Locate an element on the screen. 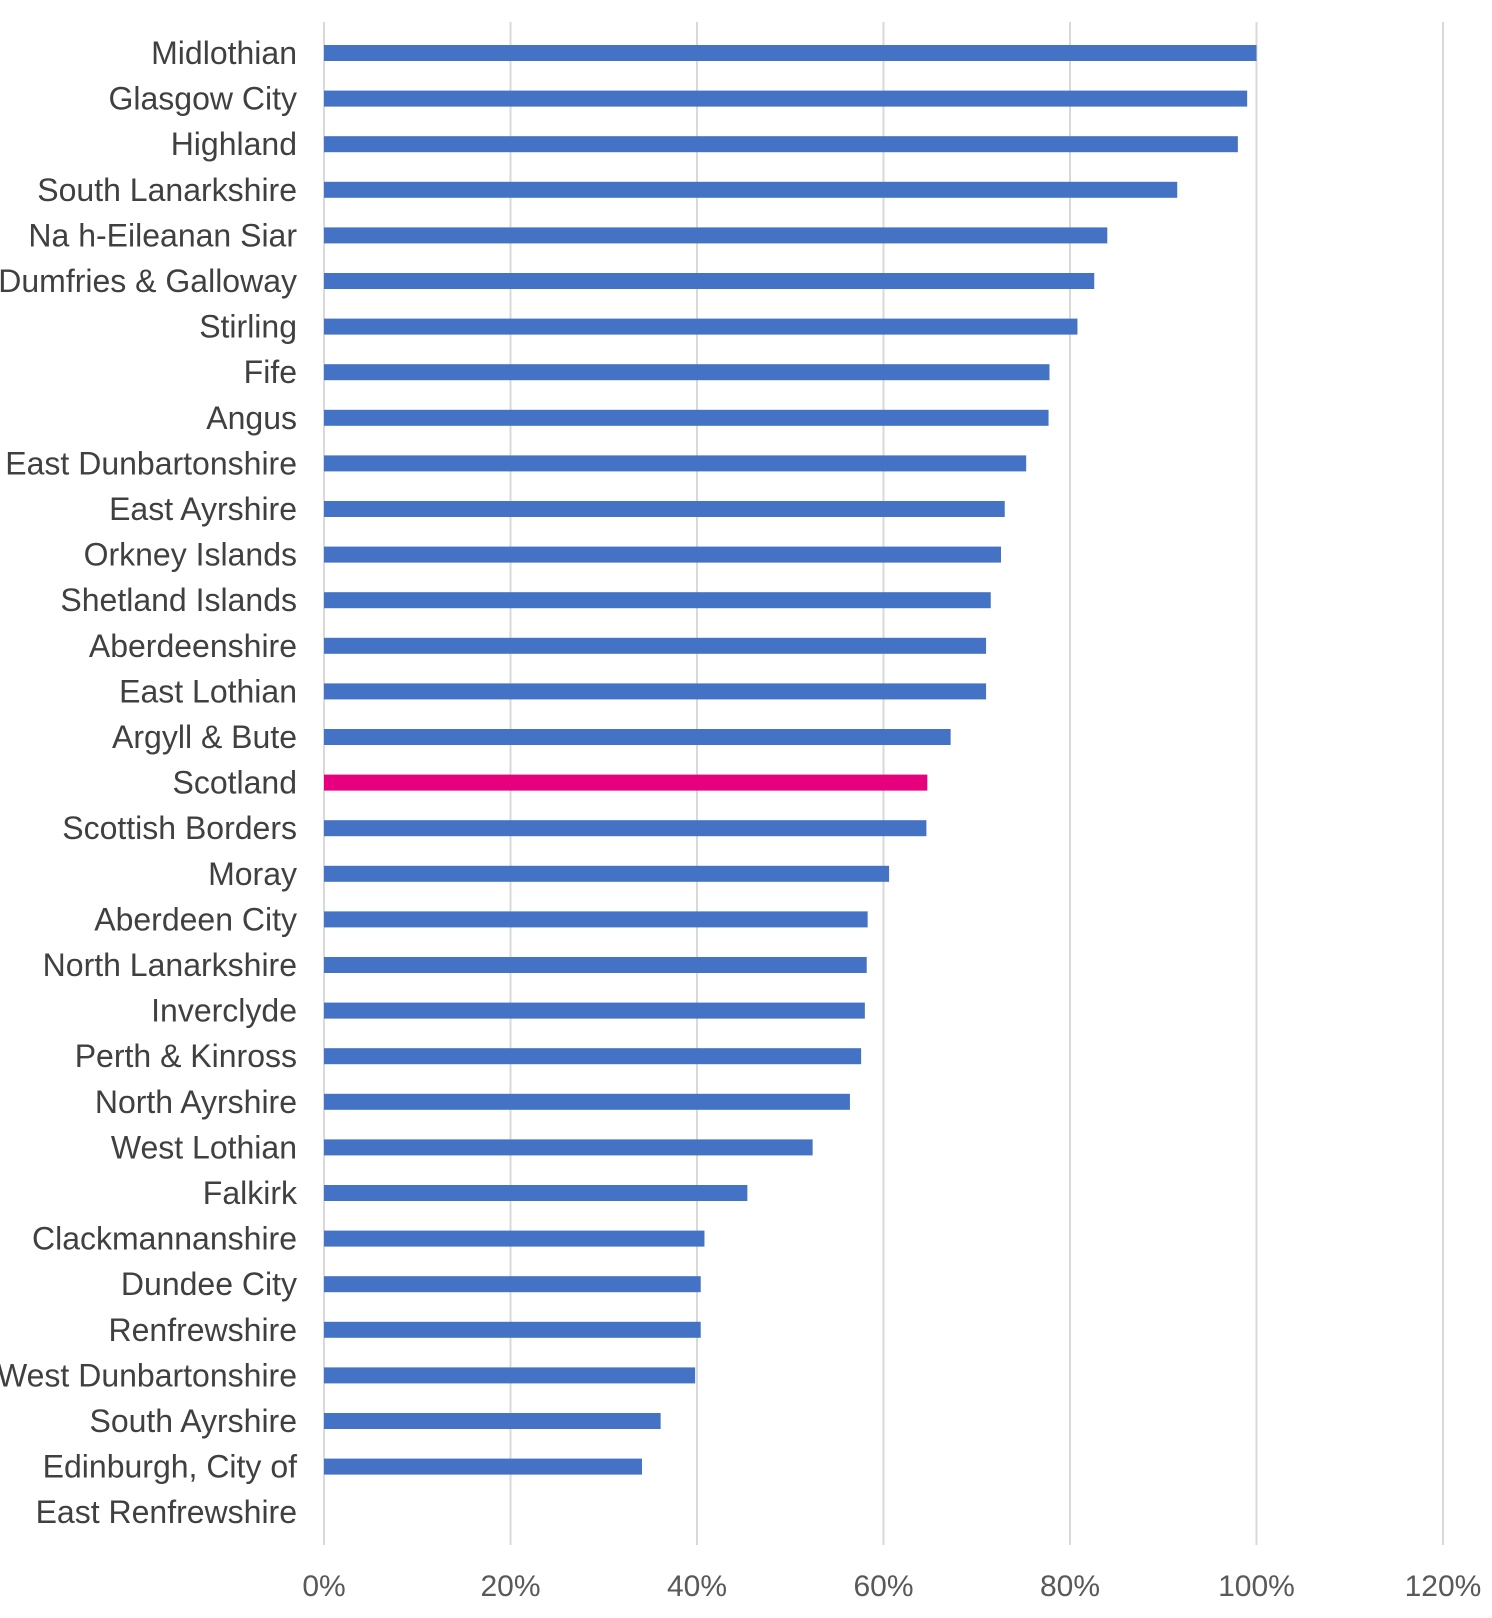 Image resolution: width=1492 pixels, height=1618 pixels. bar-north-ayrshire is located at coordinates (587, 1101).